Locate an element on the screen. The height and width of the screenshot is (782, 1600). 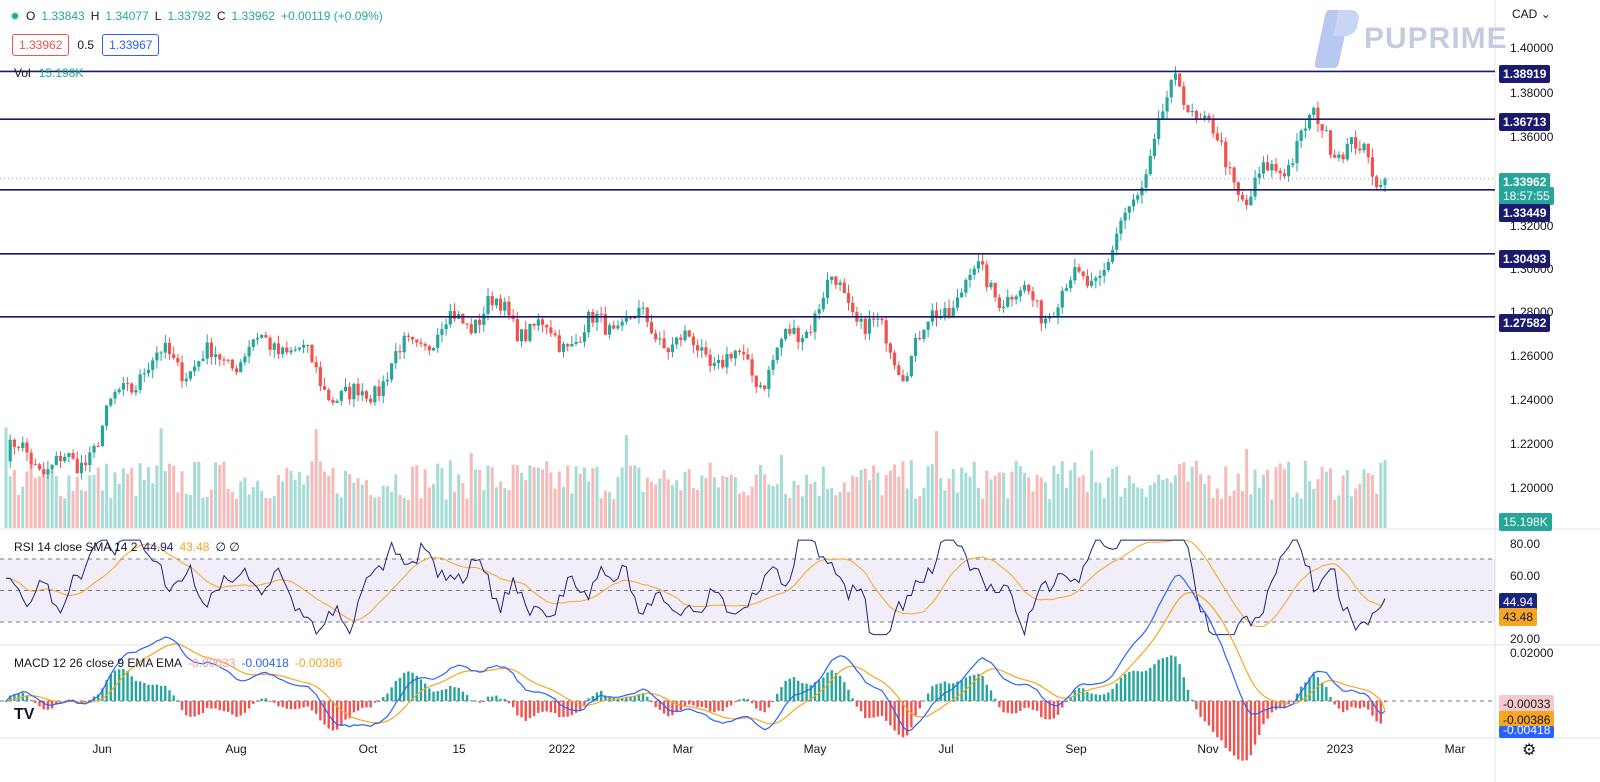
buy-button: 1.33967 is located at coordinates (131, 45).